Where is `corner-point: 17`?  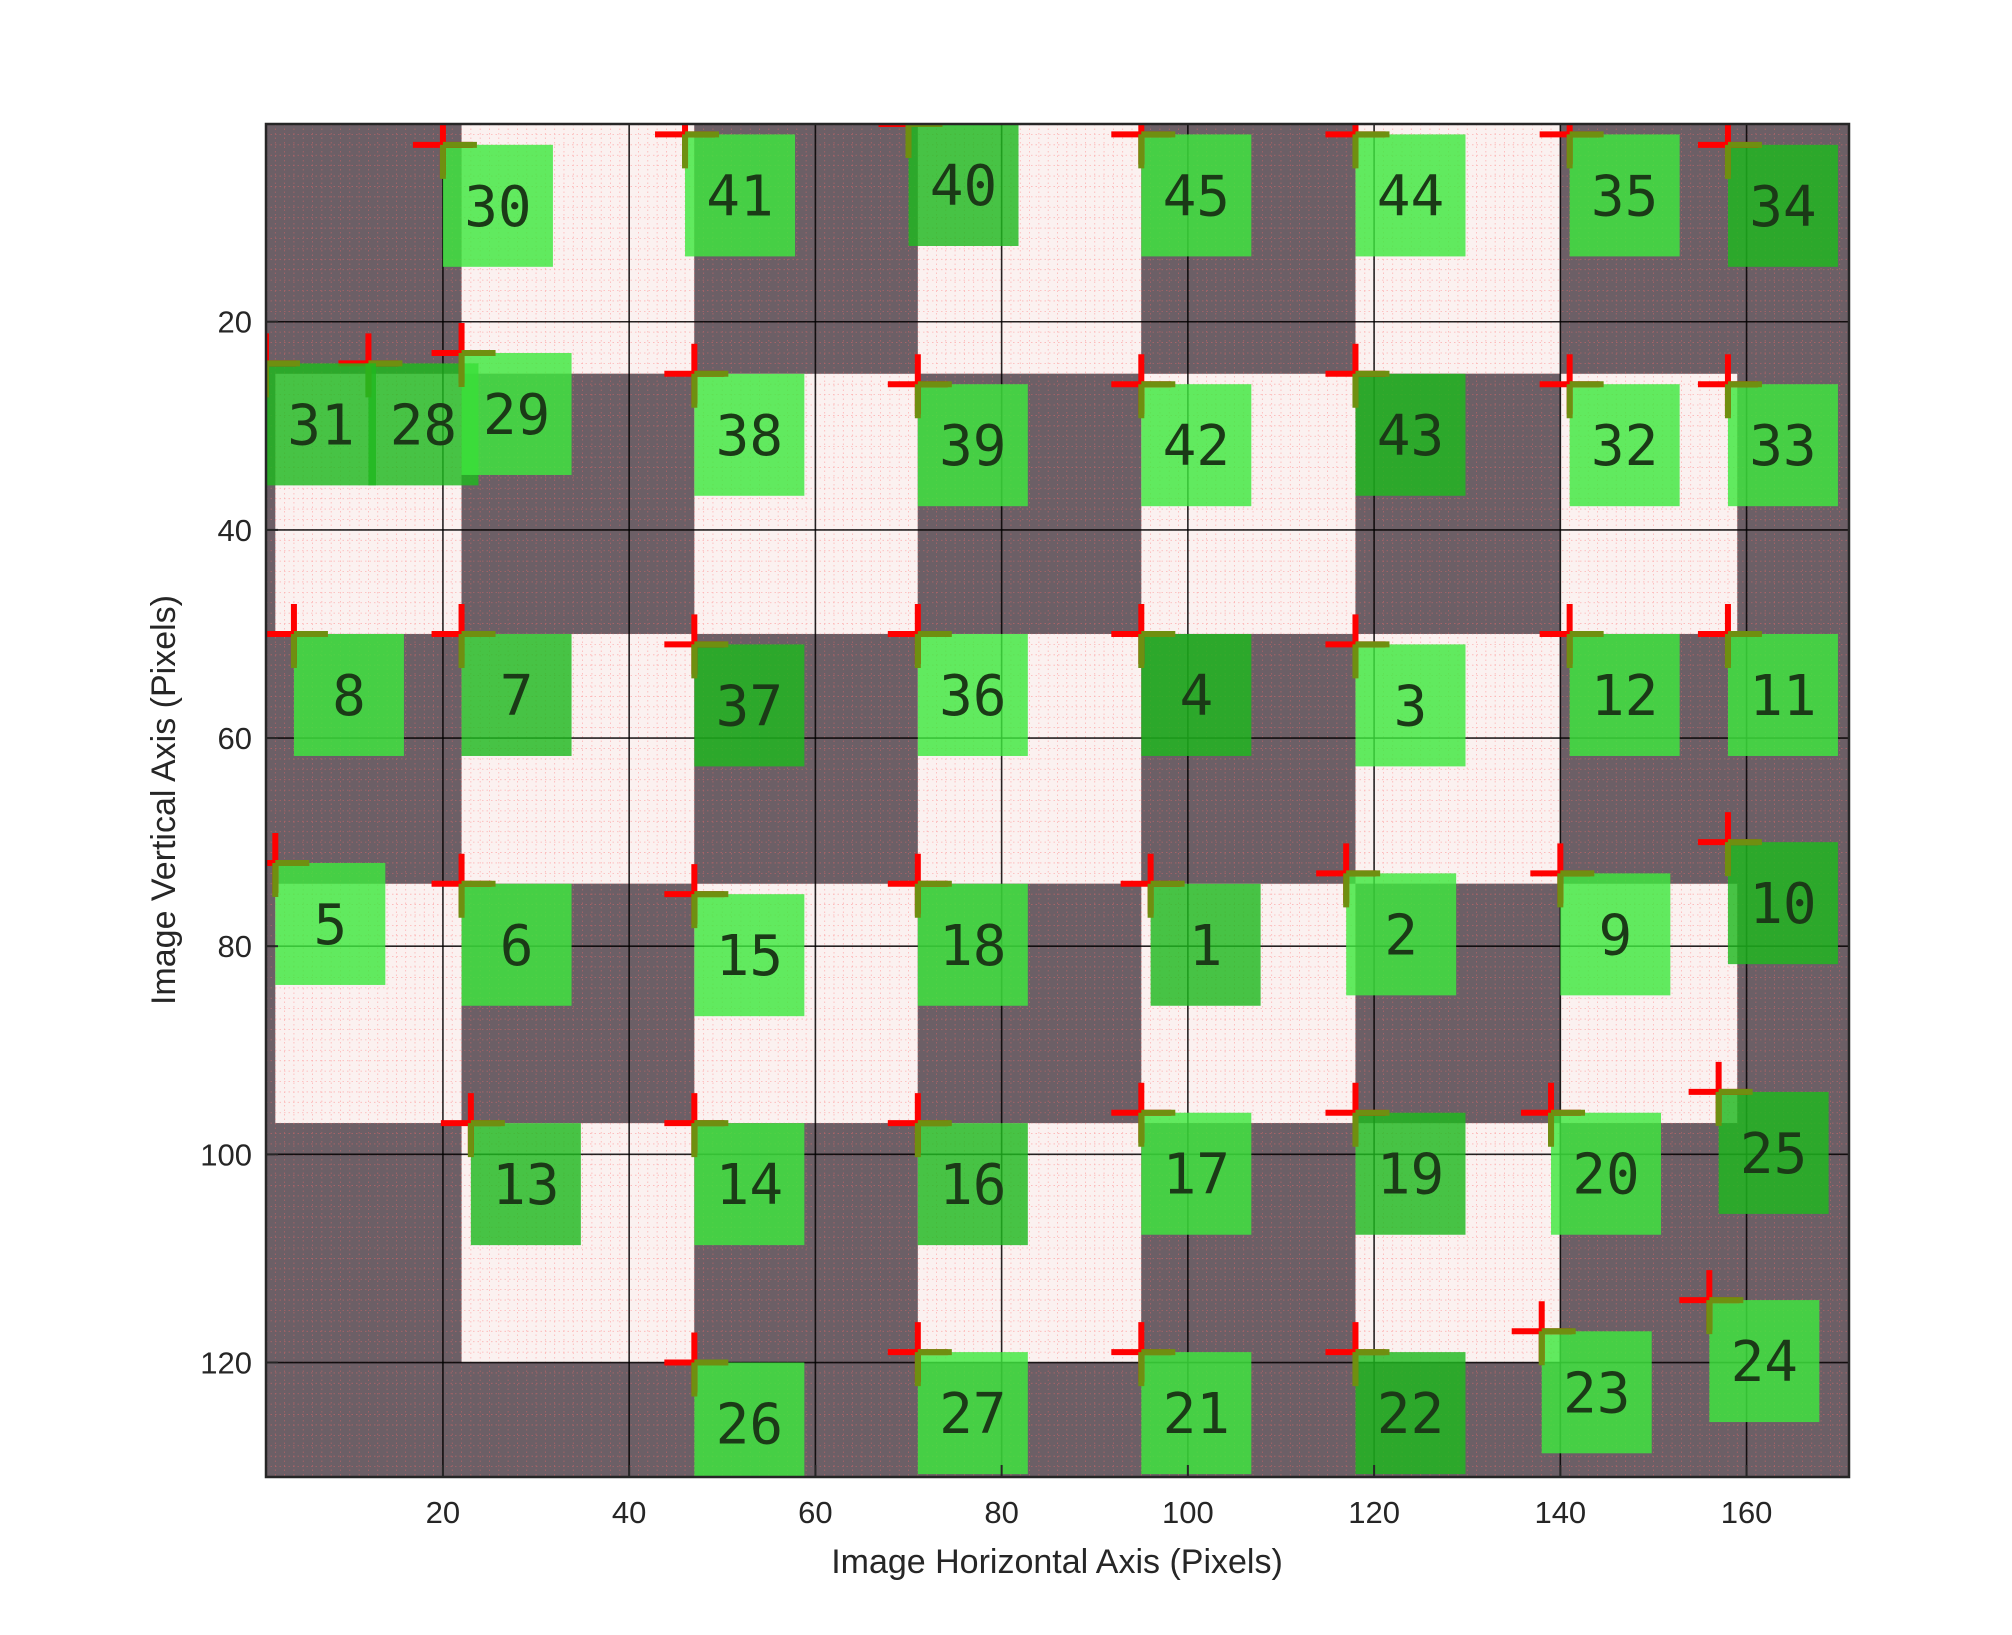 corner-point: 17 is located at coordinates (1181, 1158).